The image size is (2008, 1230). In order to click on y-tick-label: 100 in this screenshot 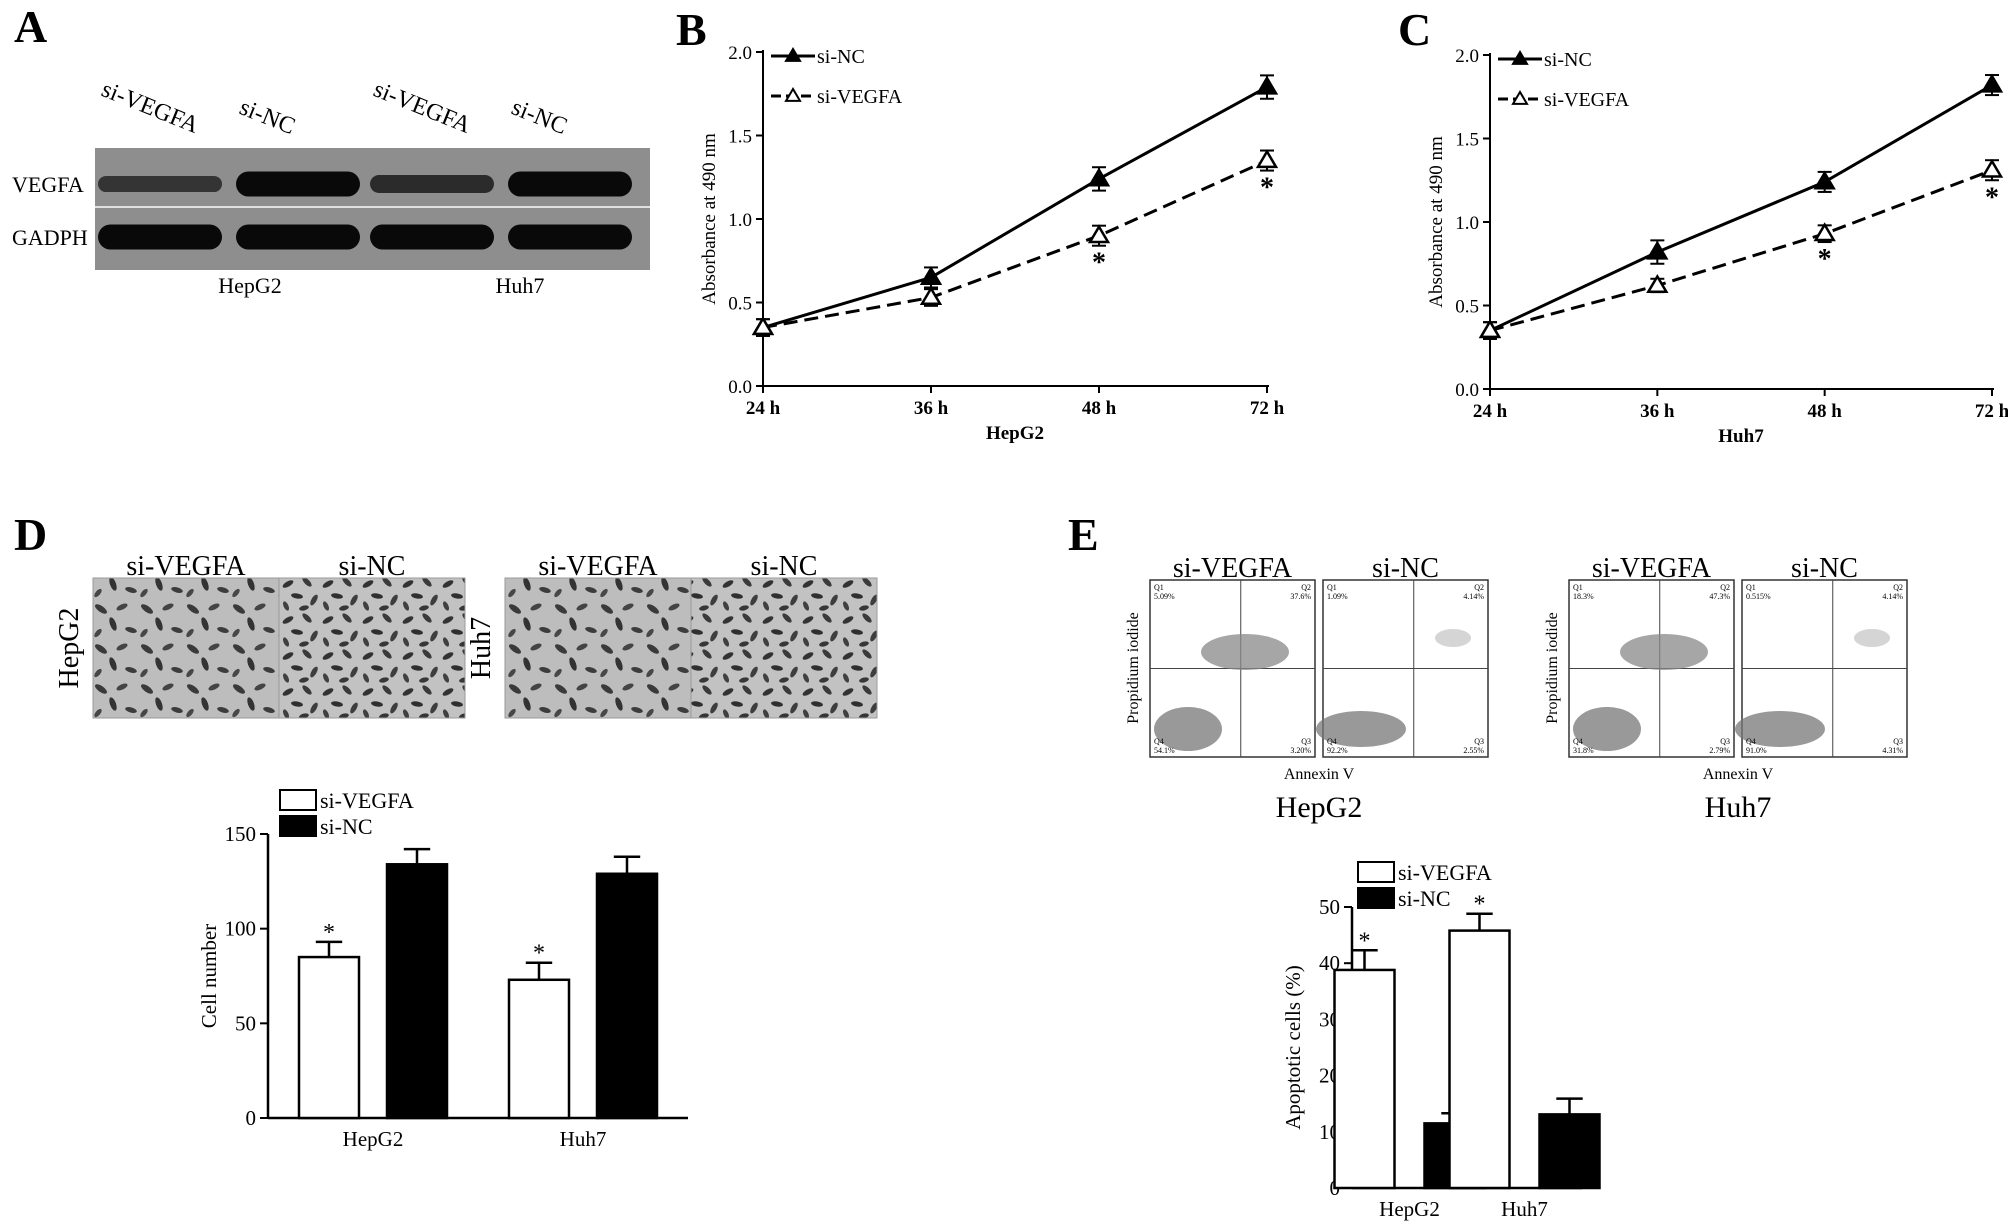, I will do `click(241, 929)`.